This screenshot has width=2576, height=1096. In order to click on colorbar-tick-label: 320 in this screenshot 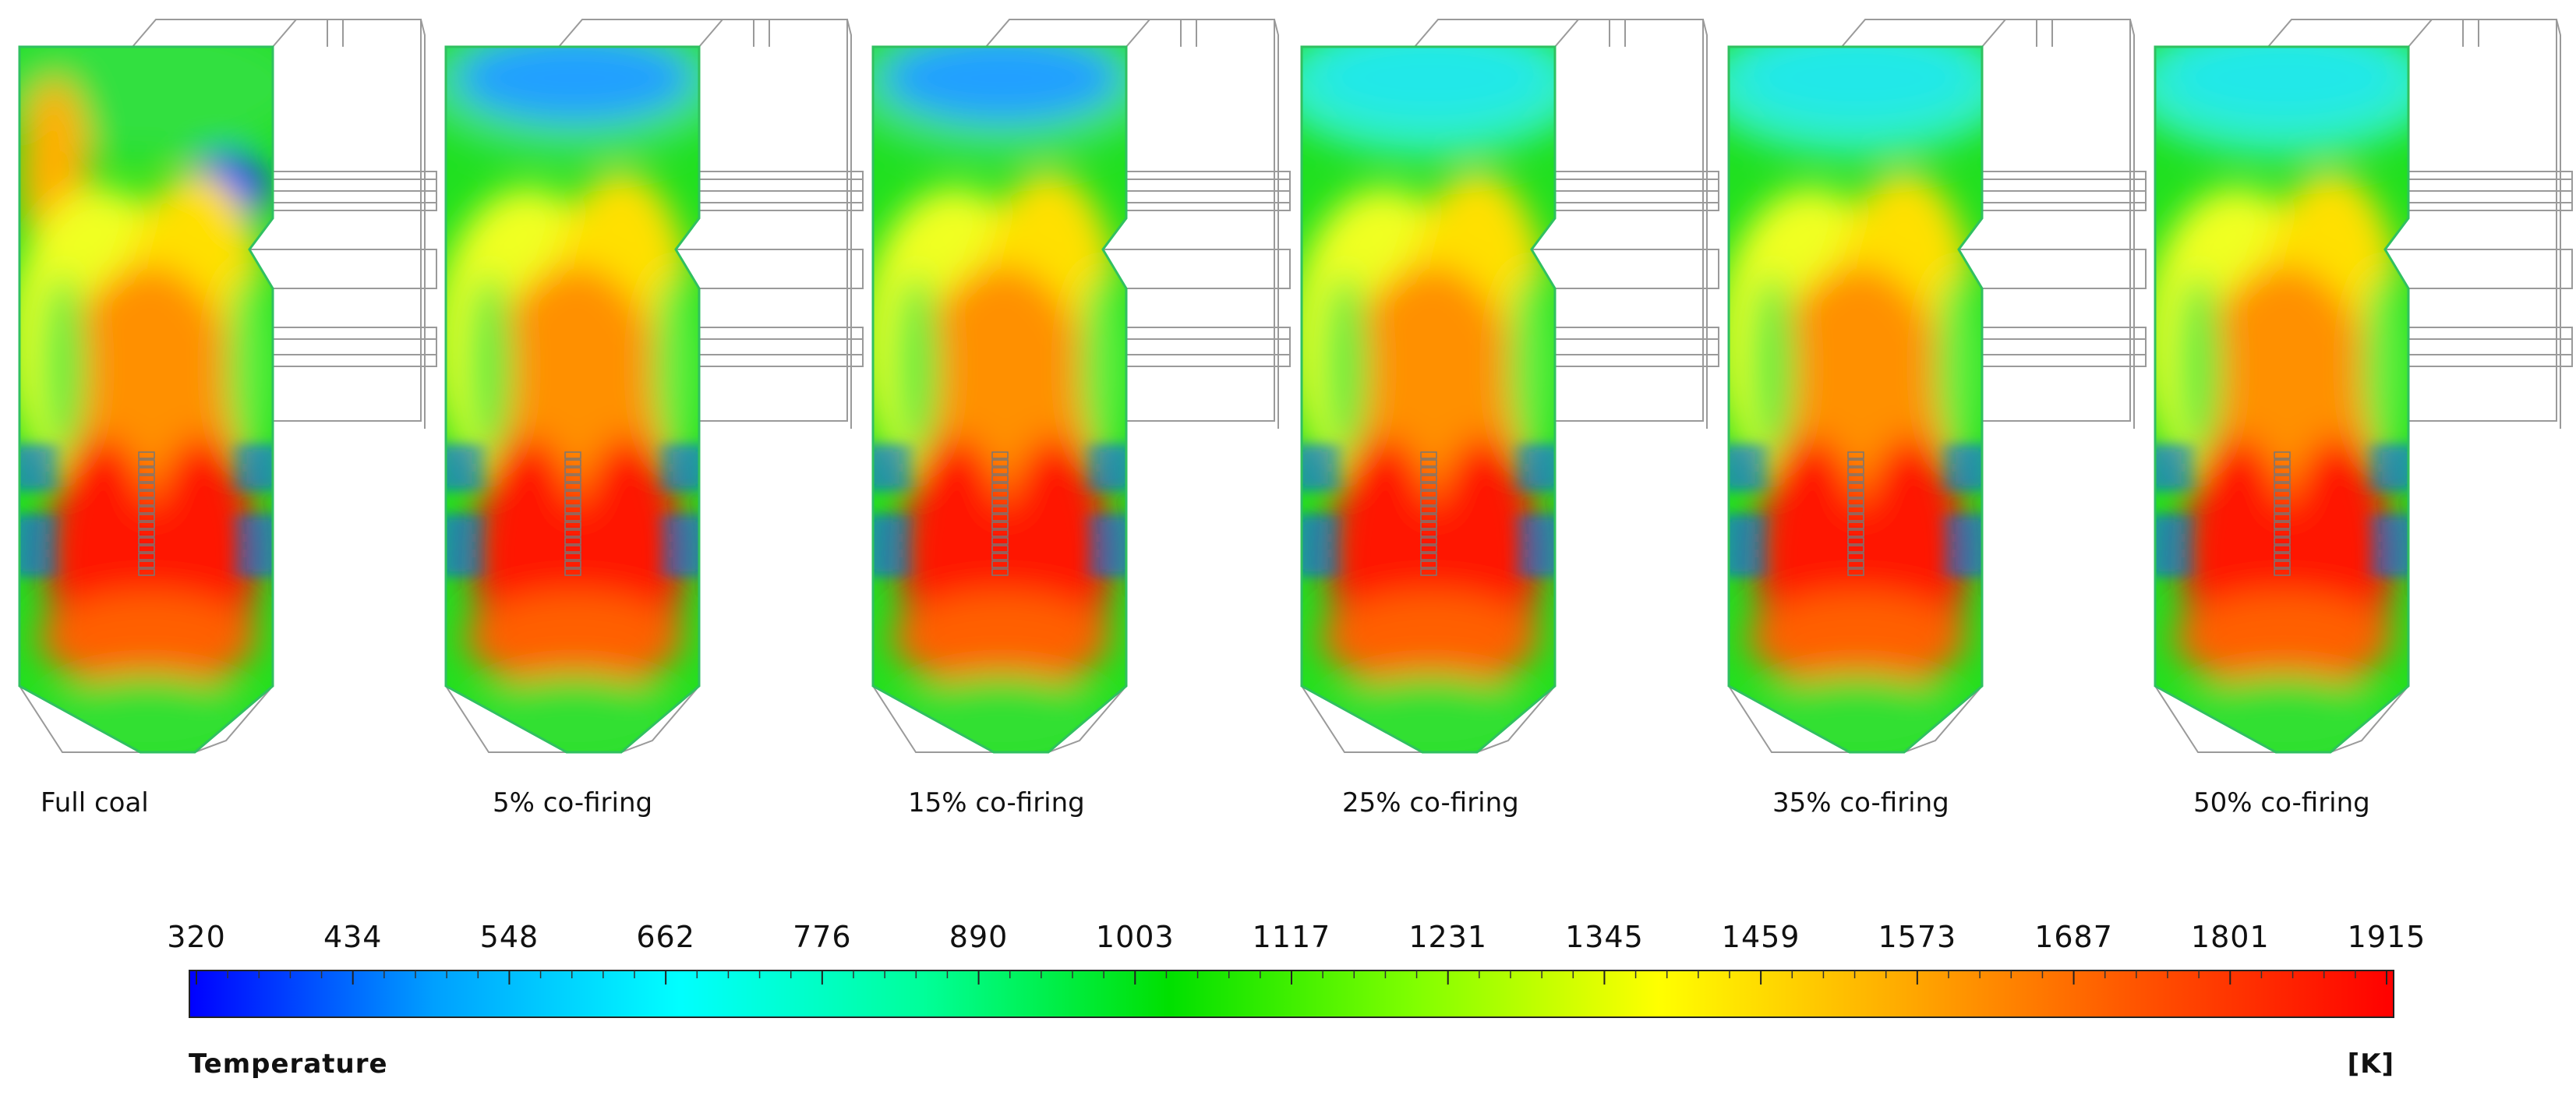, I will do `click(196, 937)`.